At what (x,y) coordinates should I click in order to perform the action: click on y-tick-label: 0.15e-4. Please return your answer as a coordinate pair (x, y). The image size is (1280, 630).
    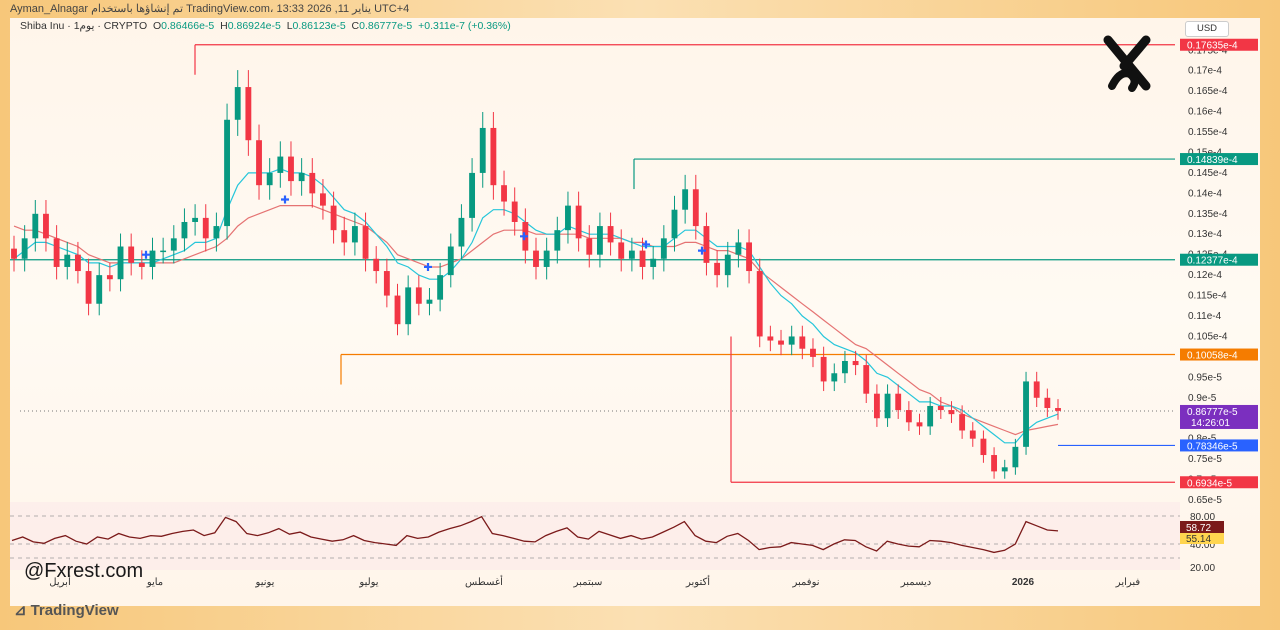
    Looking at the image, I should click on (1205, 152).